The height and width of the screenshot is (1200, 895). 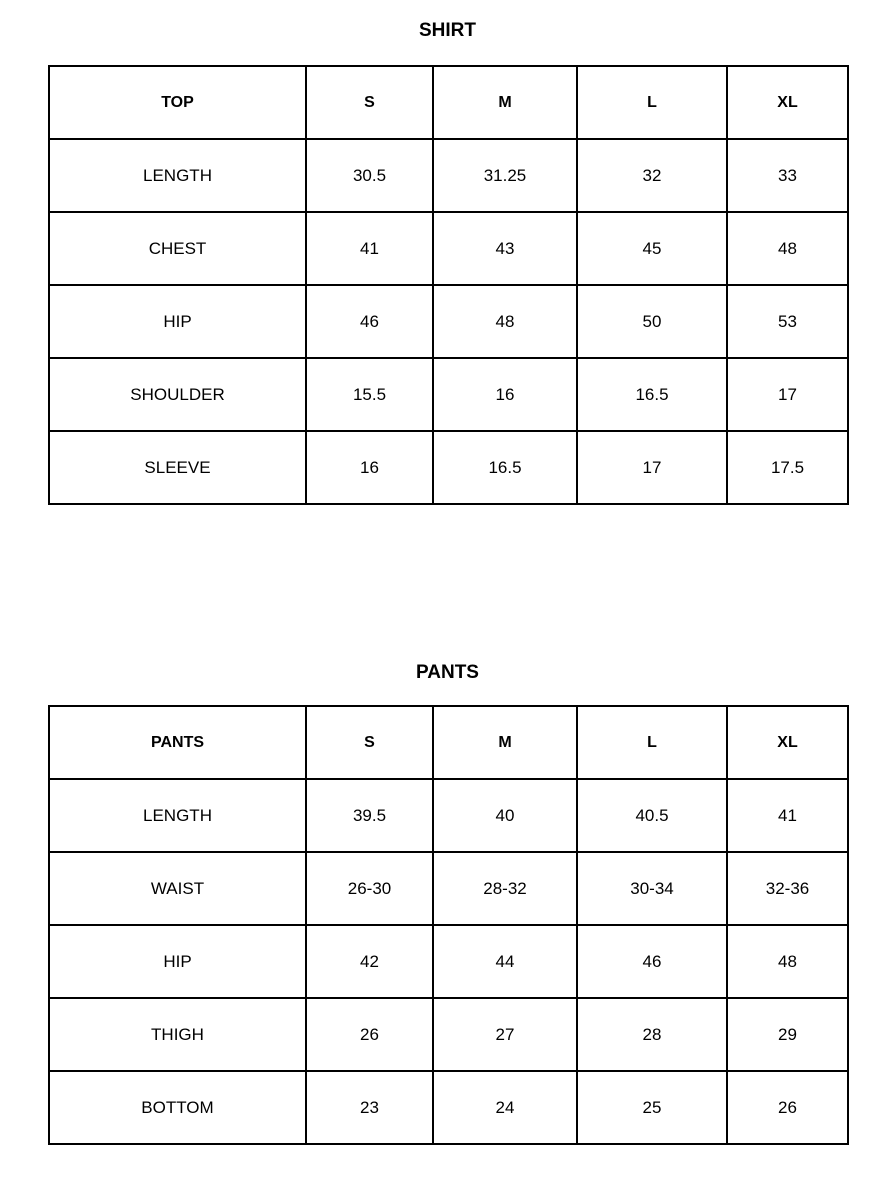 I want to click on header-row: PANTS S M L XL, so click(x=448, y=742).